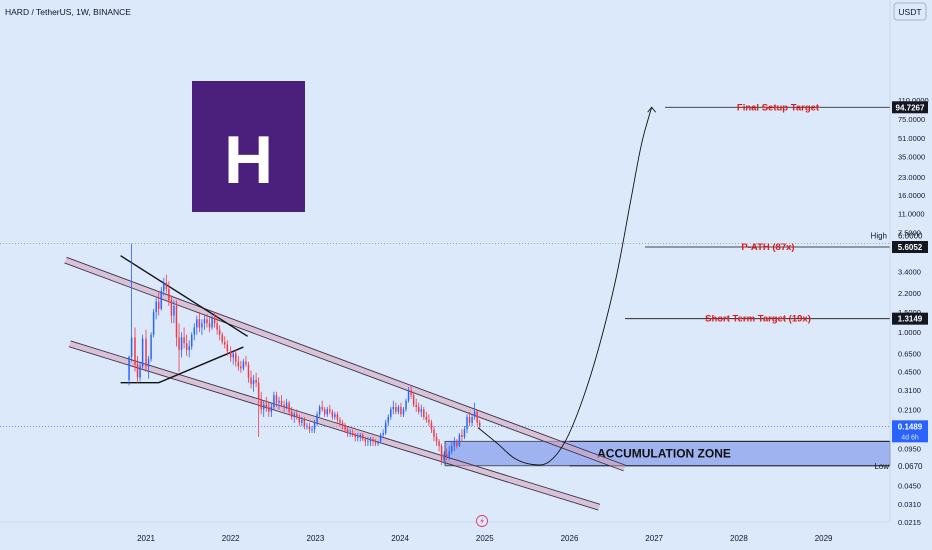 The width and height of the screenshot is (932, 550). I want to click on target-final: Final Setup Target, so click(777, 107).